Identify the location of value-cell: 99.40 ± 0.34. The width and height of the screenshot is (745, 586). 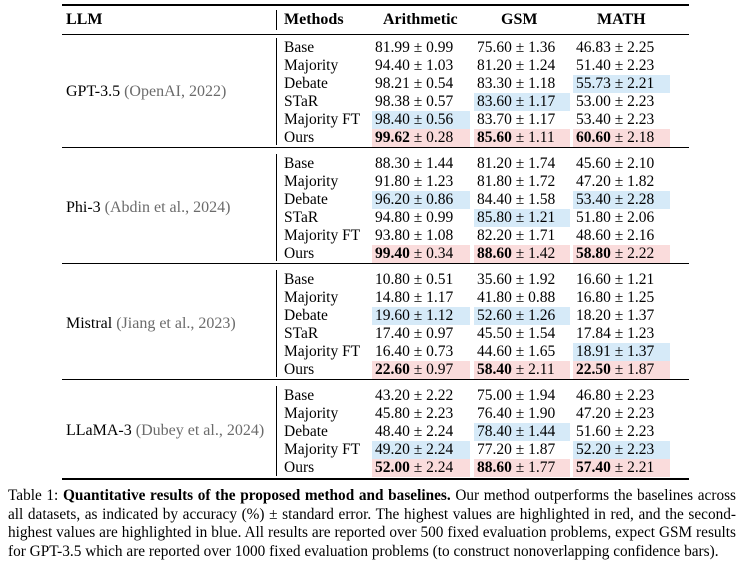
(421, 253).